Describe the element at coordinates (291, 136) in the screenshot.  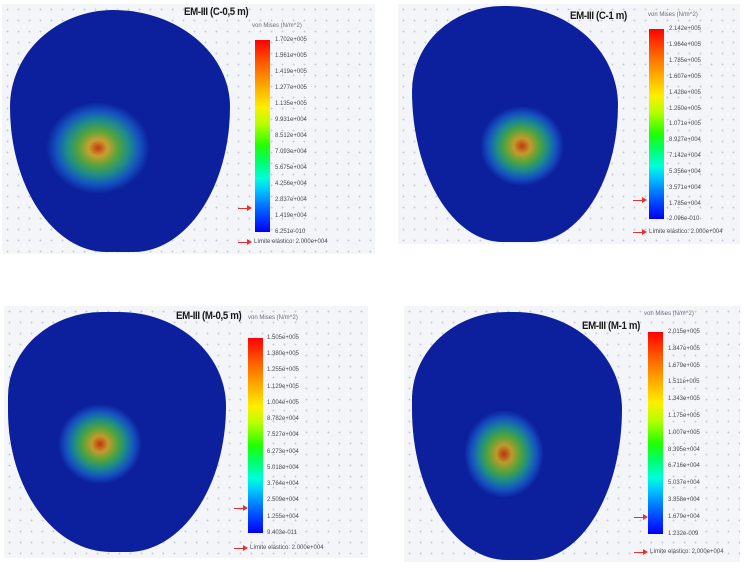
I see `legend-tick: 8.512e+004` at that location.